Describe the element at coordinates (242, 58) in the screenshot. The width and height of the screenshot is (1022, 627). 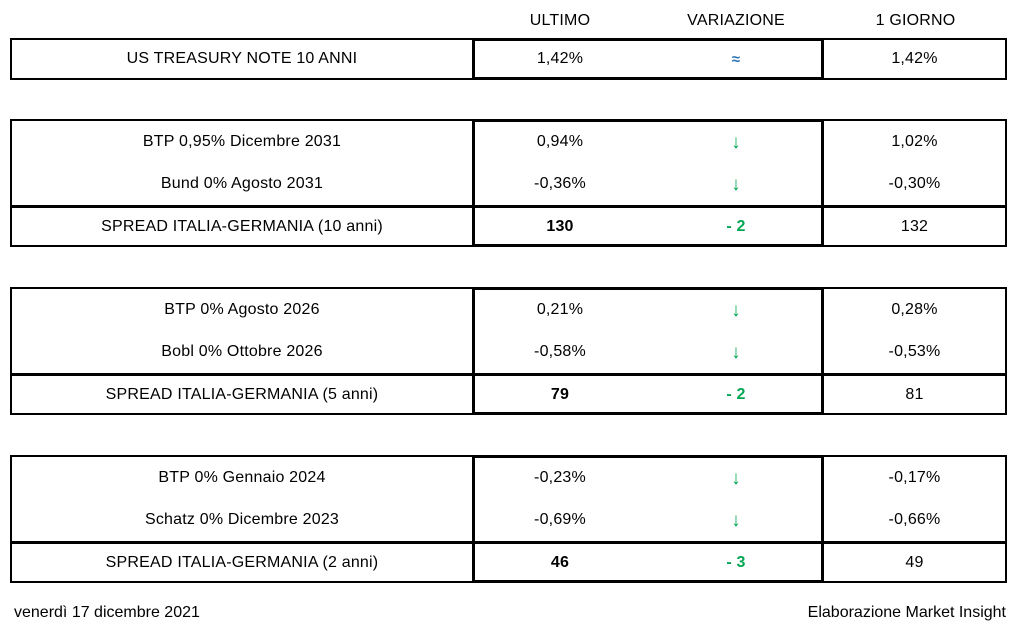
I see `instrument-label: US TREASURY NOTE 10 ANNI` at that location.